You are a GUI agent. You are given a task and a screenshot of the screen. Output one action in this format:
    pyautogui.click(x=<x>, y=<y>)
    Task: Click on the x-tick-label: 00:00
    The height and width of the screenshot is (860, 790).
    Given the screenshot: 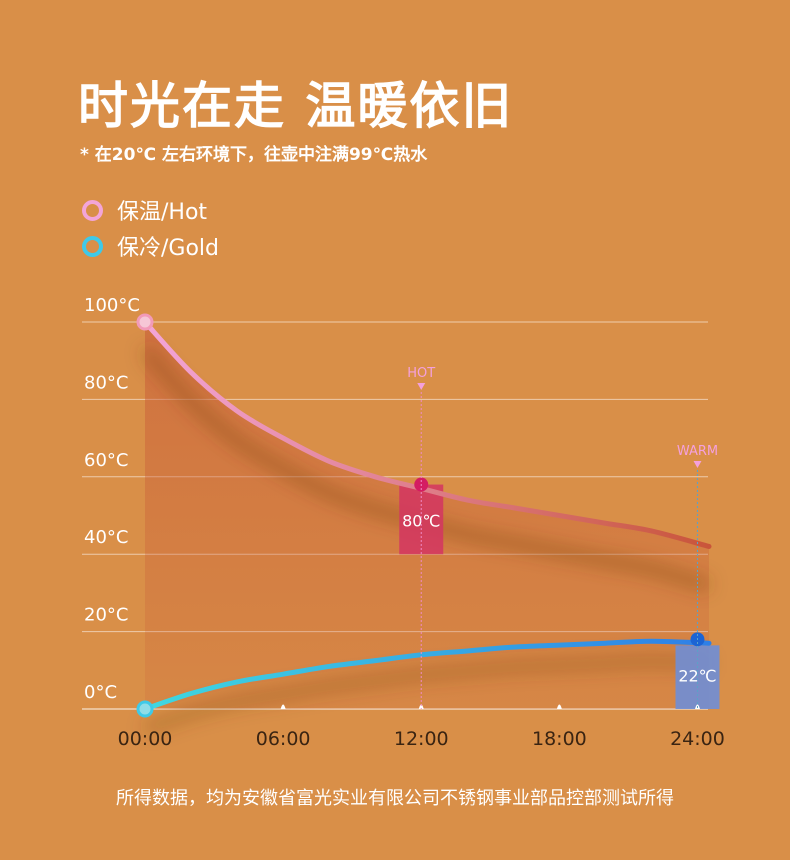 What is the action you would take?
    pyautogui.click(x=145, y=739)
    